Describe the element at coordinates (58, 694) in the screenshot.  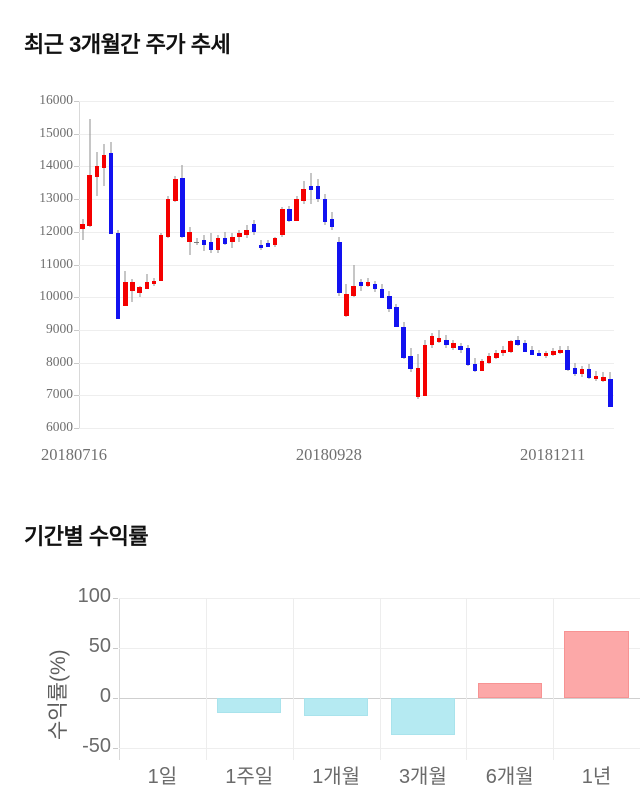
I see `y-axis-title: 수익률(%)` at that location.